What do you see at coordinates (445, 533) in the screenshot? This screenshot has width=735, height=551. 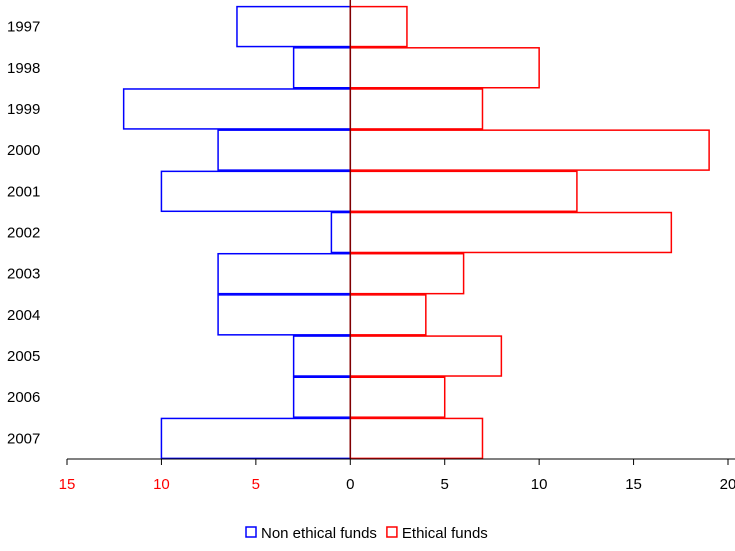 I see `ethical-legend-label: Ethical funds` at bounding box center [445, 533].